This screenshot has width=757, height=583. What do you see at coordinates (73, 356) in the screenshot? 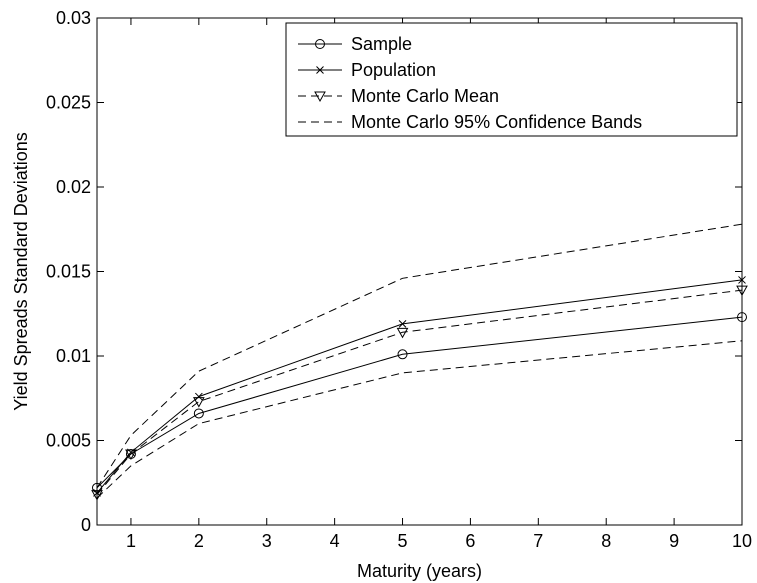
I see `y-tick-label: 0.01` at bounding box center [73, 356].